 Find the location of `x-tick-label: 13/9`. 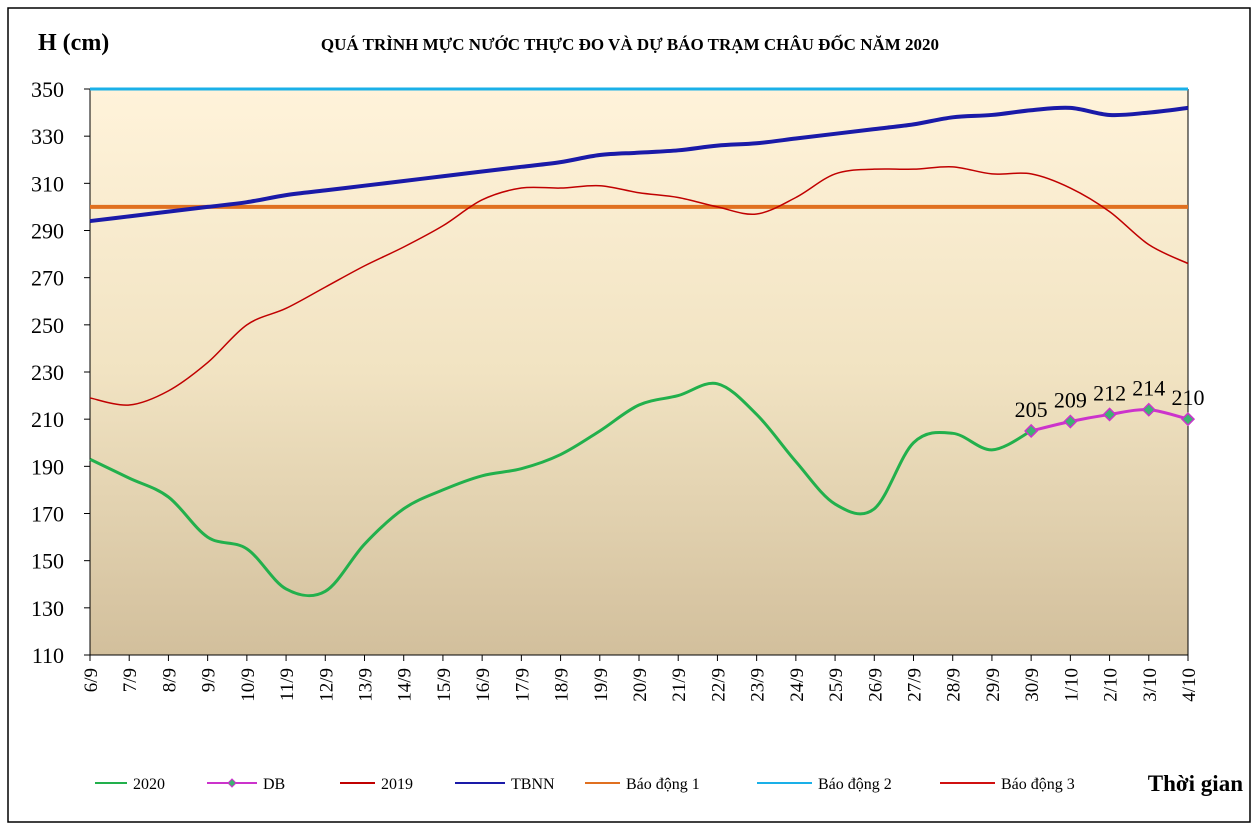

x-tick-label: 13/9 is located at coordinates (366, 685).